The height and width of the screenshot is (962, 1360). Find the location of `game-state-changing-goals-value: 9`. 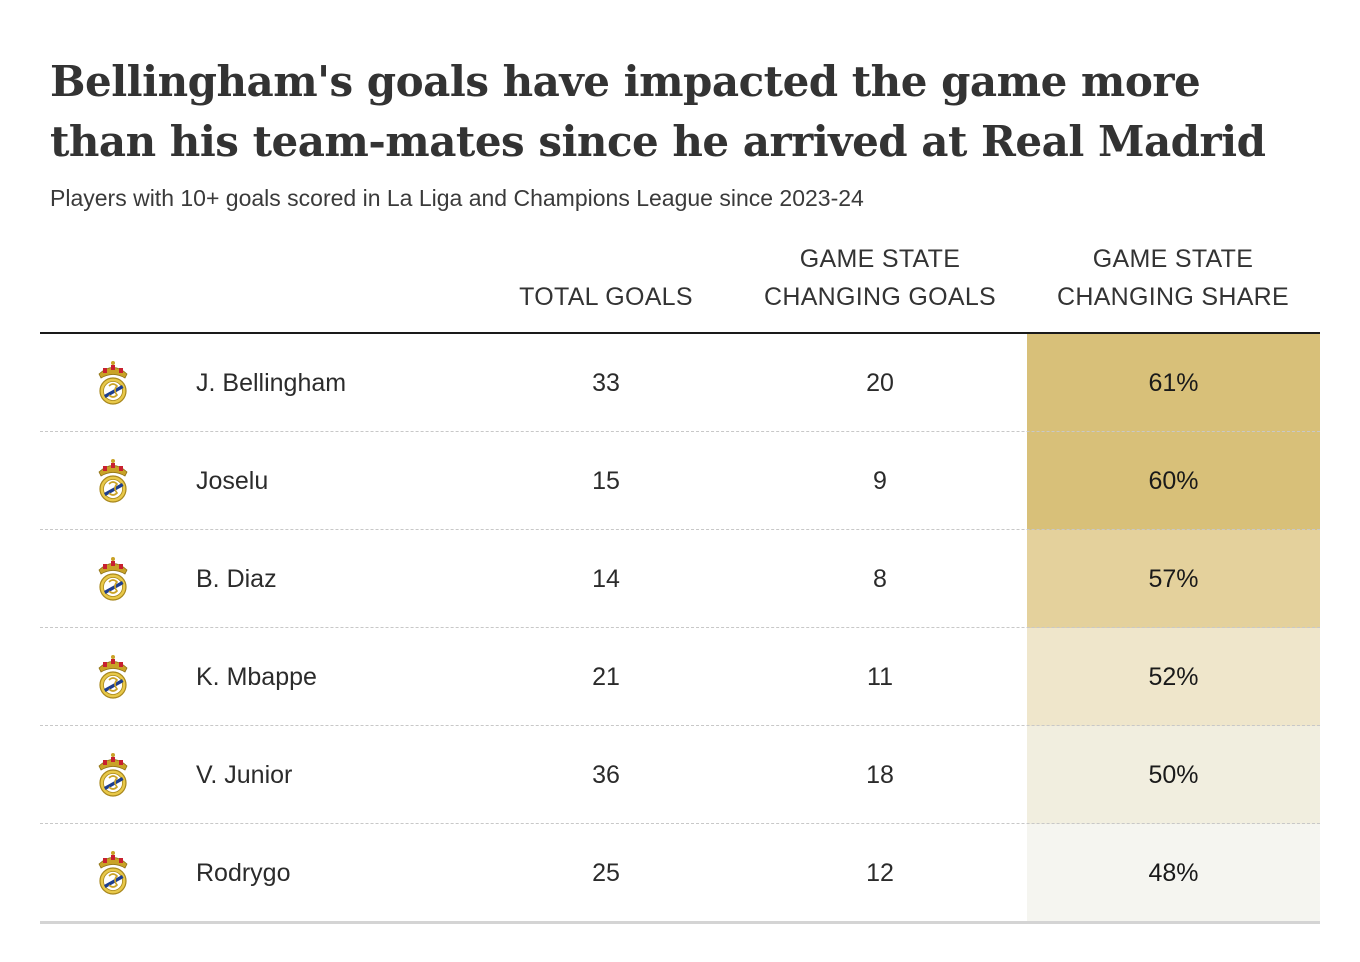

game-state-changing-goals-value: 9 is located at coordinates (880, 481).